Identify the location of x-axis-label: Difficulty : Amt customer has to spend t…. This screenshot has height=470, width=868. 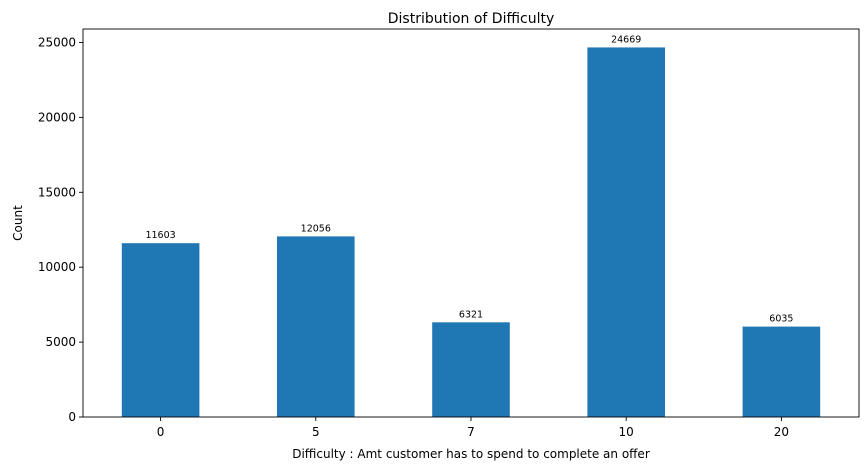
(471, 454).